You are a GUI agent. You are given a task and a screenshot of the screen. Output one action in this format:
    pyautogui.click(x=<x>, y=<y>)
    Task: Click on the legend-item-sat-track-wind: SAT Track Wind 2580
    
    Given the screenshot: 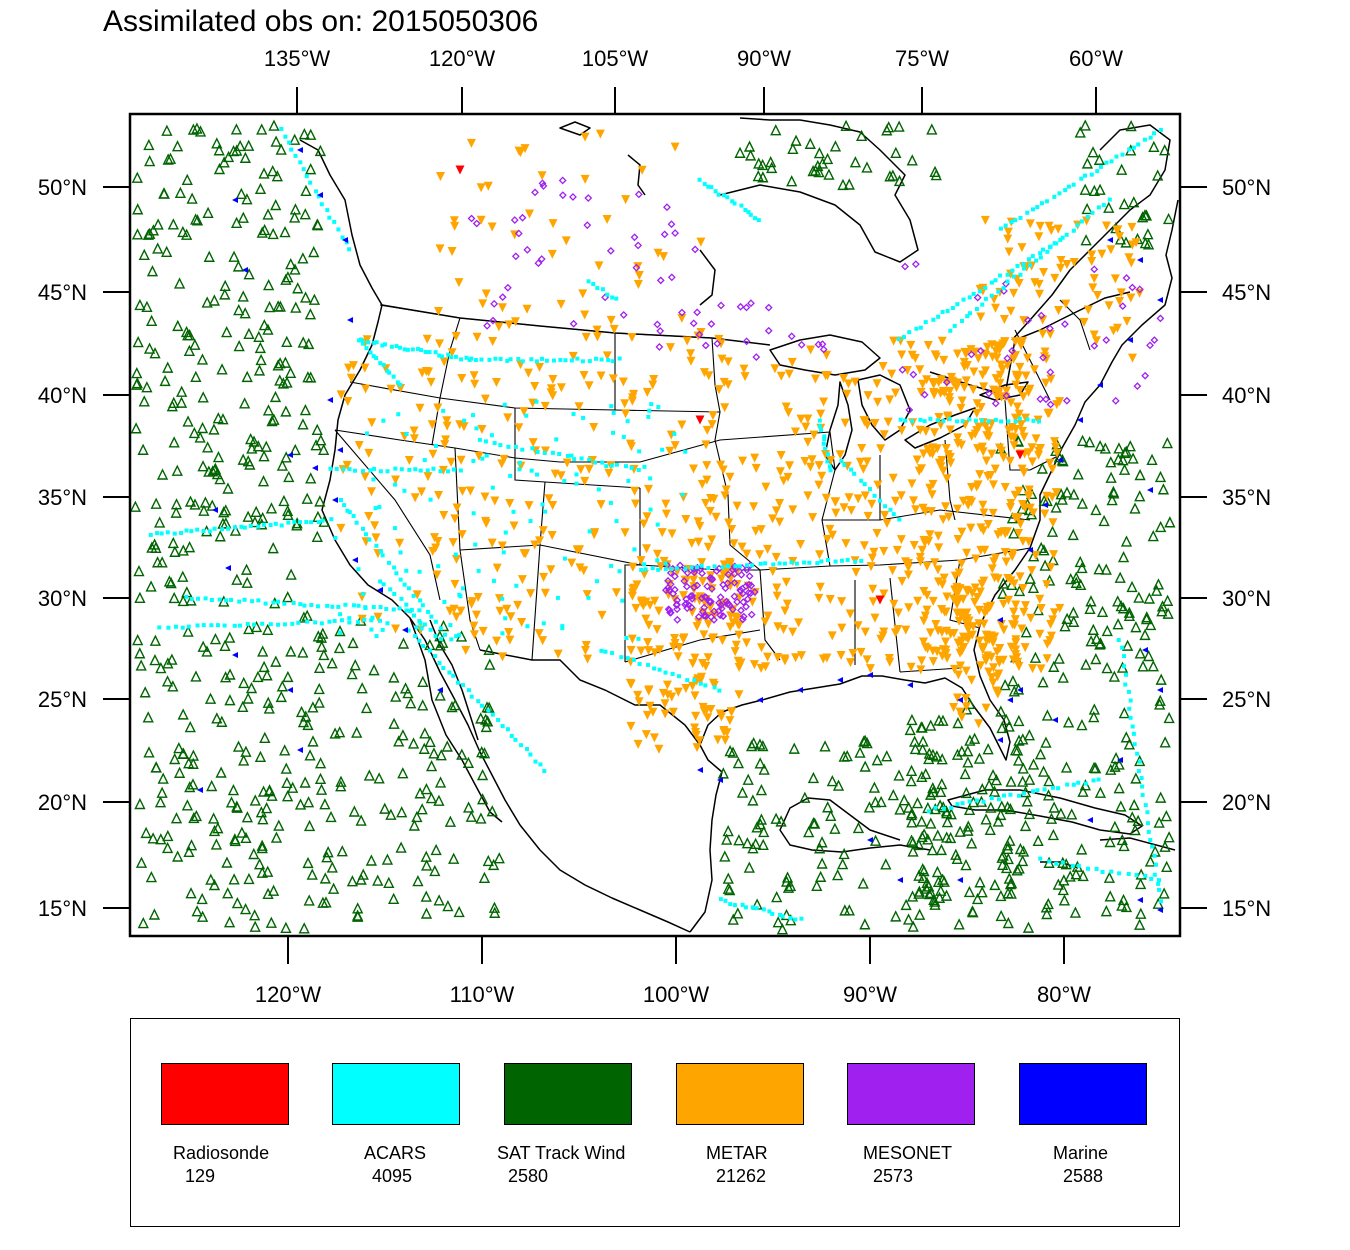 What is the action you would take?
    pyautogui.click(x=565, y=1124)
    